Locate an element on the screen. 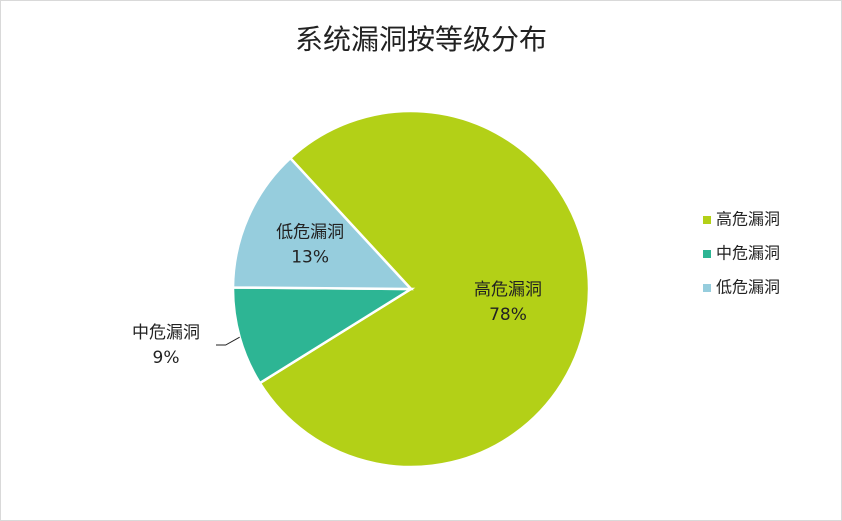 The width and height of the screenshot is (842, 521). legend-label: 低危漏洞 is located at coordinates (748, 287).